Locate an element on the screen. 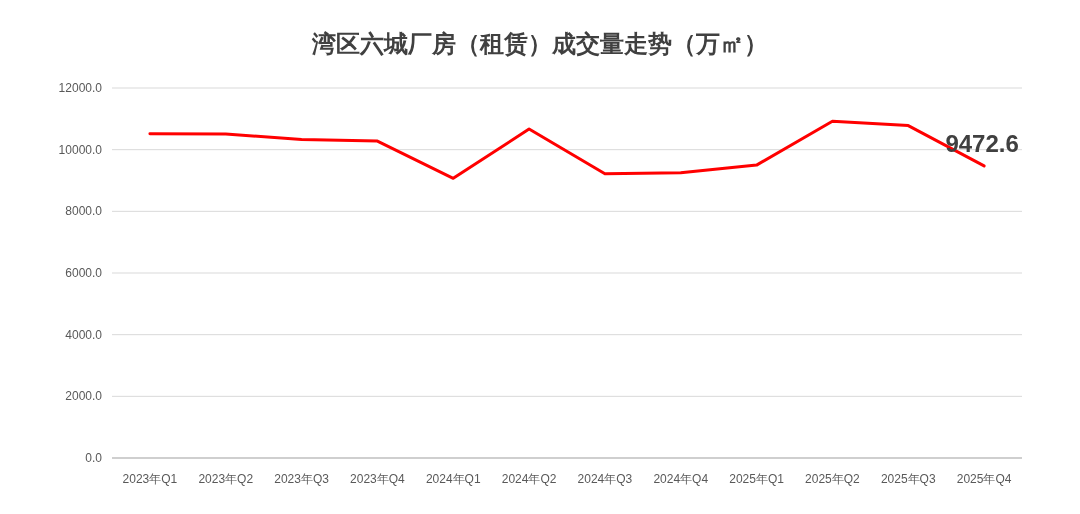 The width and height of the screenshot is (1080, 514). x-tick-label: 2024年Q4 is located at coordinates (681, 479).